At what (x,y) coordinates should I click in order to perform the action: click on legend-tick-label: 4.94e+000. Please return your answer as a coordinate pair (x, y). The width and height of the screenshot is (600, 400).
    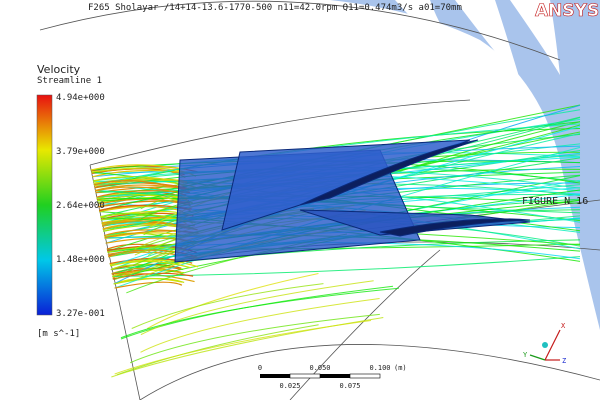
    Looking at the image, I should click on (80, 98).